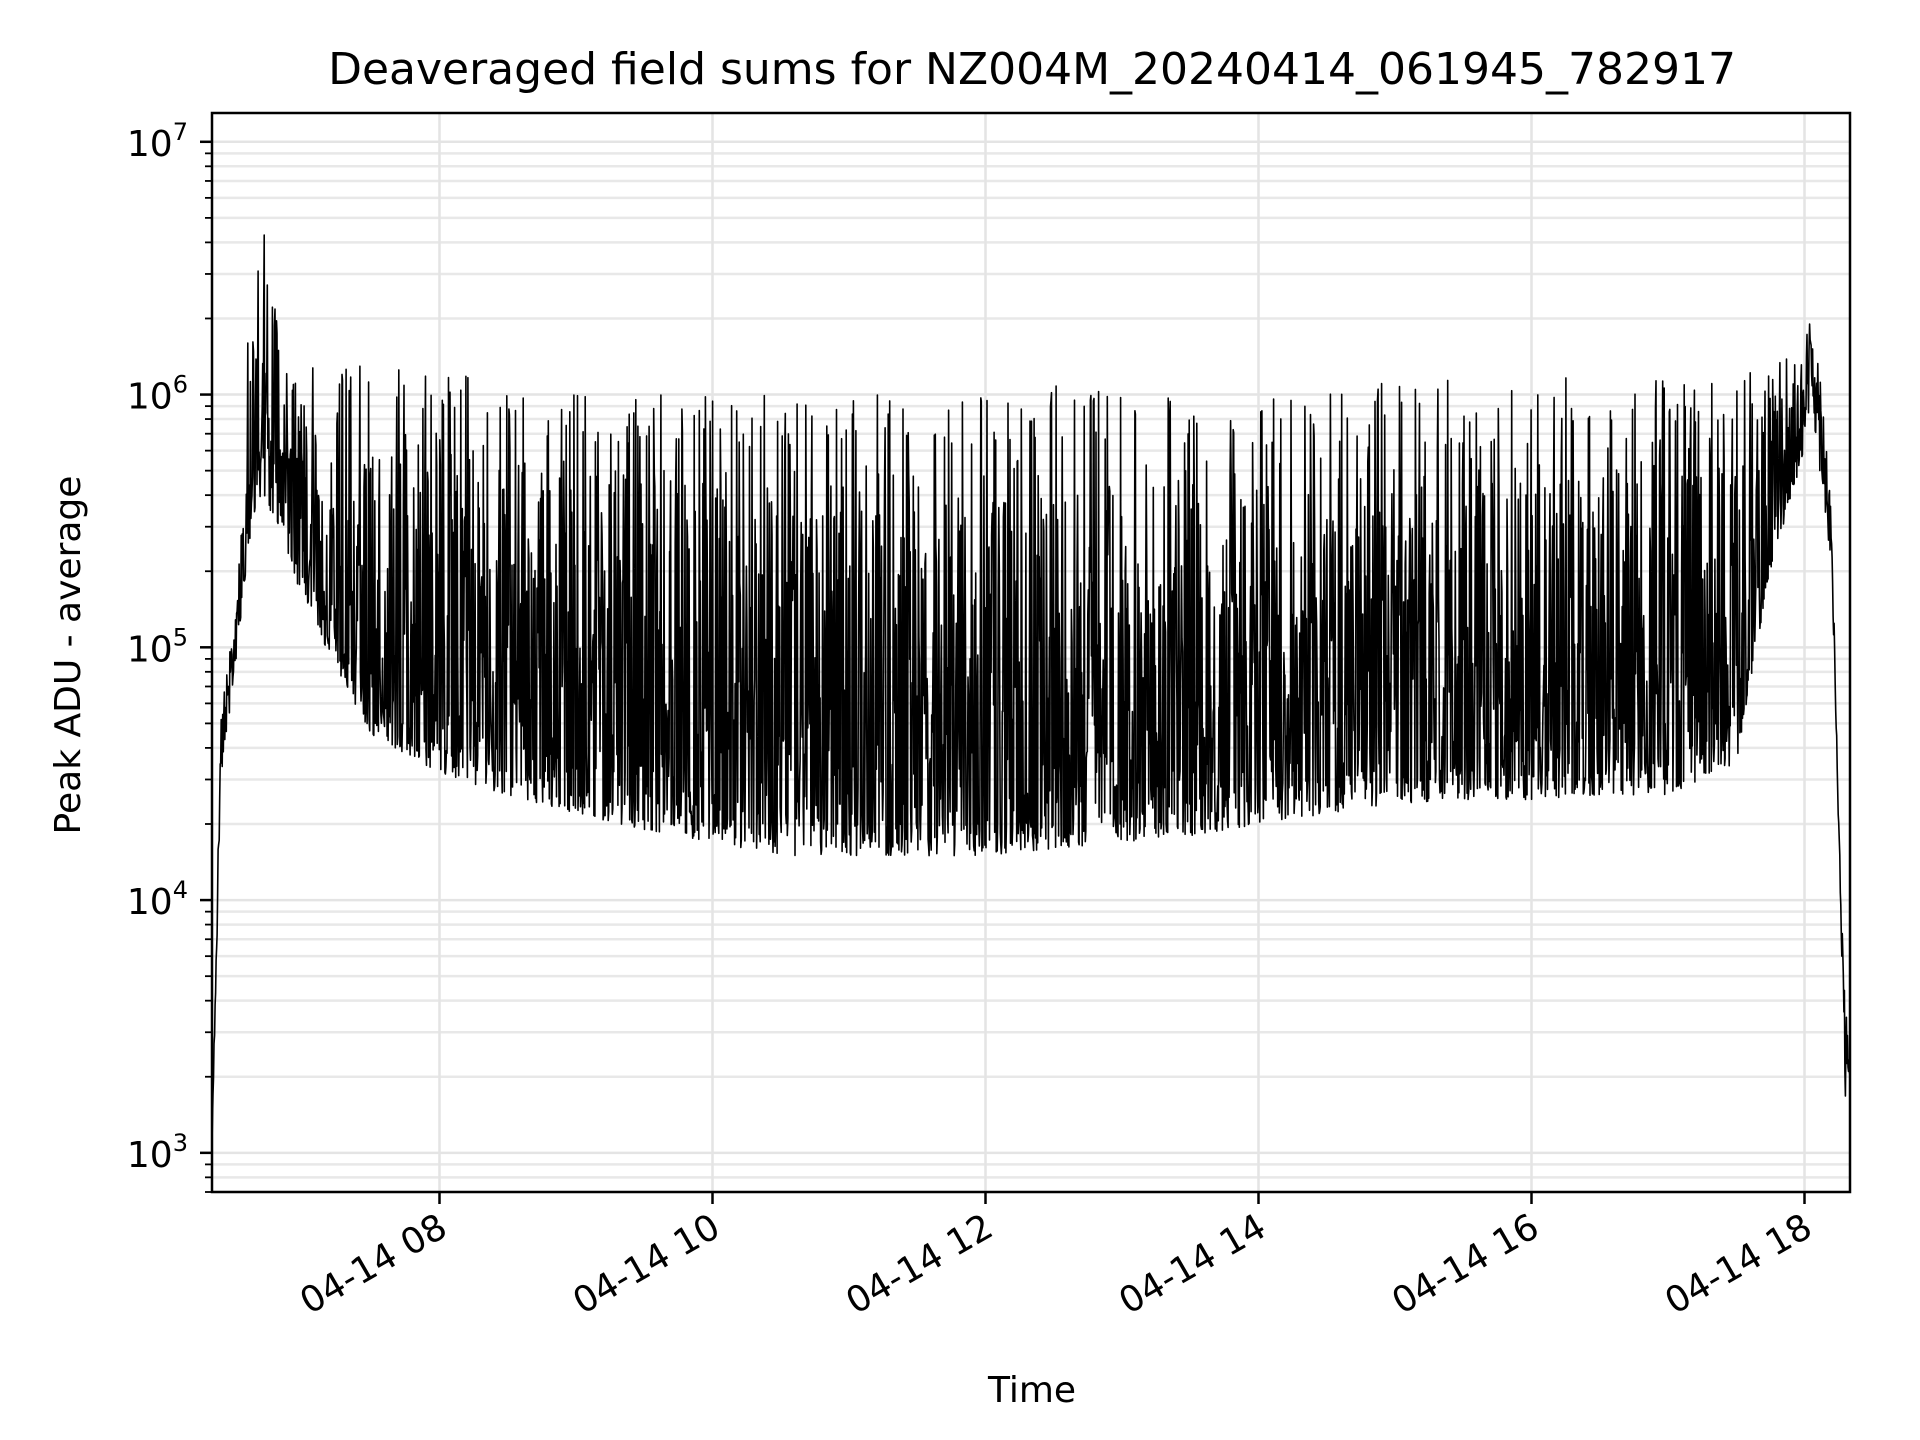 The height and width of the screenshot is (1440, 1920). Describe the element at coordinates (180, 637) in the screenshot. I see `y-tick-exponent: 5` at that location.